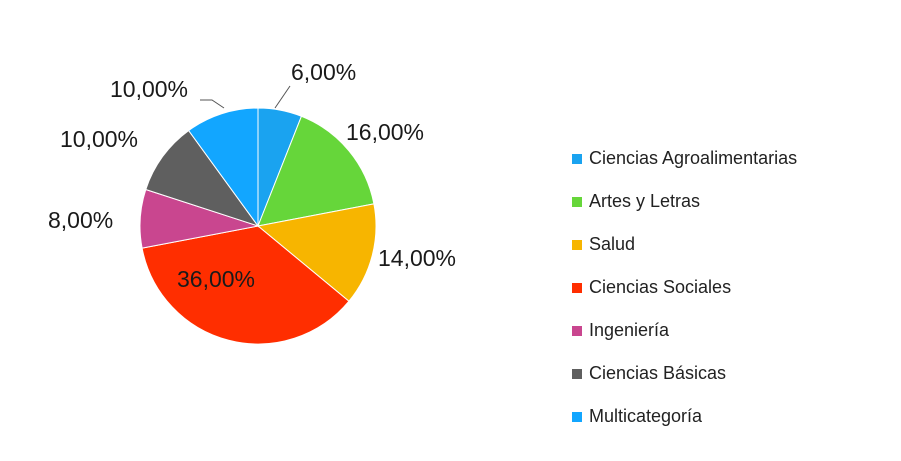  What do you see at coordinates (660, 287) in the screenshot?
I see `legend-label: Ciencias Sociales` at bounding box center [660, 287].